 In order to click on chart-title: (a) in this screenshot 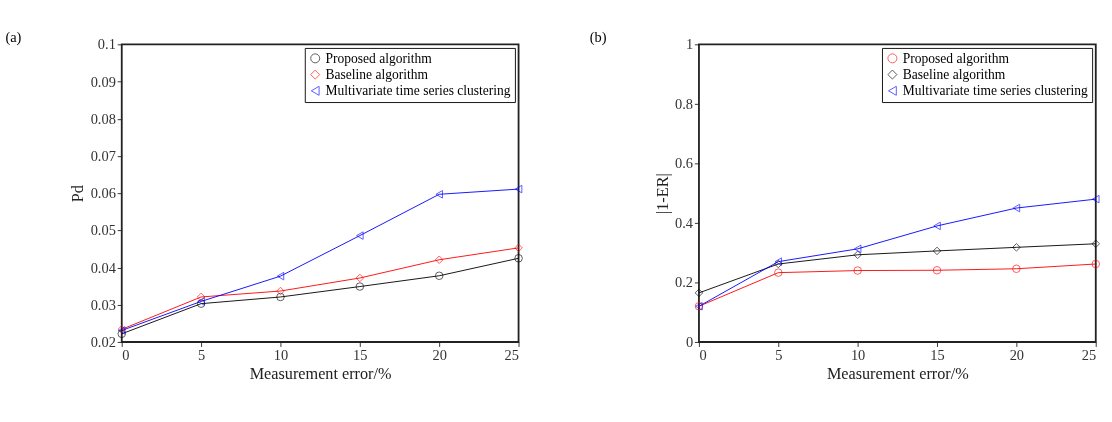, I will do `click(13, 37)`.